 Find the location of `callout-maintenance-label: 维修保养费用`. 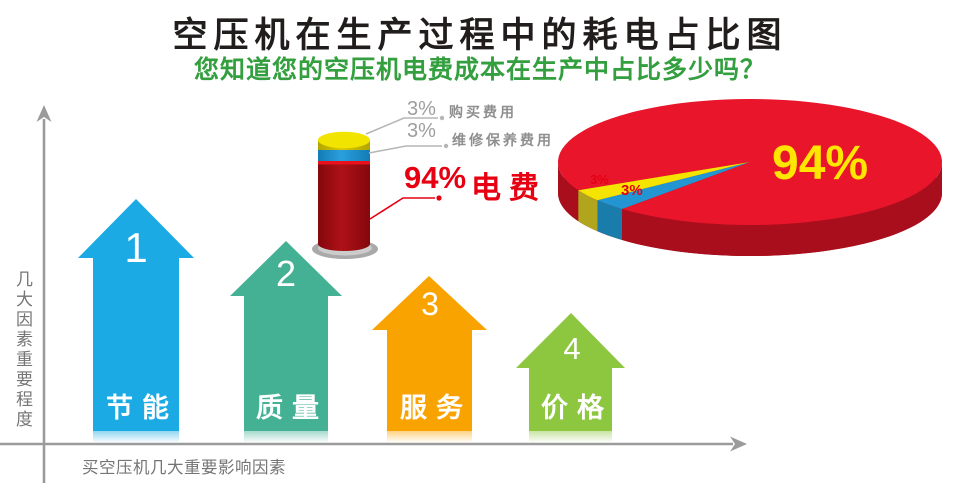

callout-maintenance-label: 维修保养费用 is located at coordinates (503, 140).